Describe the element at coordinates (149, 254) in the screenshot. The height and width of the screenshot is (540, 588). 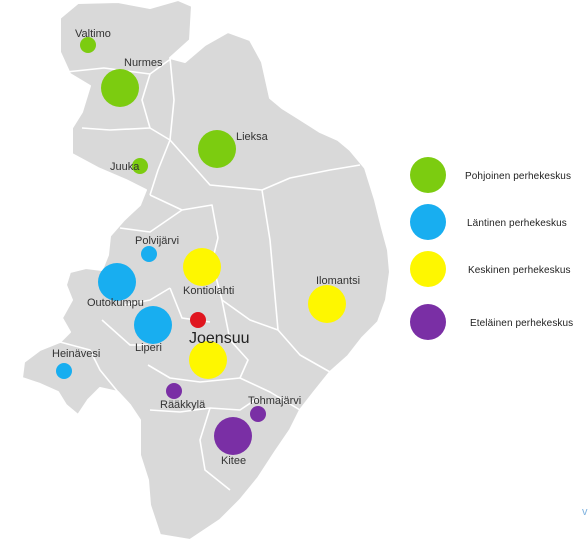
I see `polvijarvi-marker` at that location.